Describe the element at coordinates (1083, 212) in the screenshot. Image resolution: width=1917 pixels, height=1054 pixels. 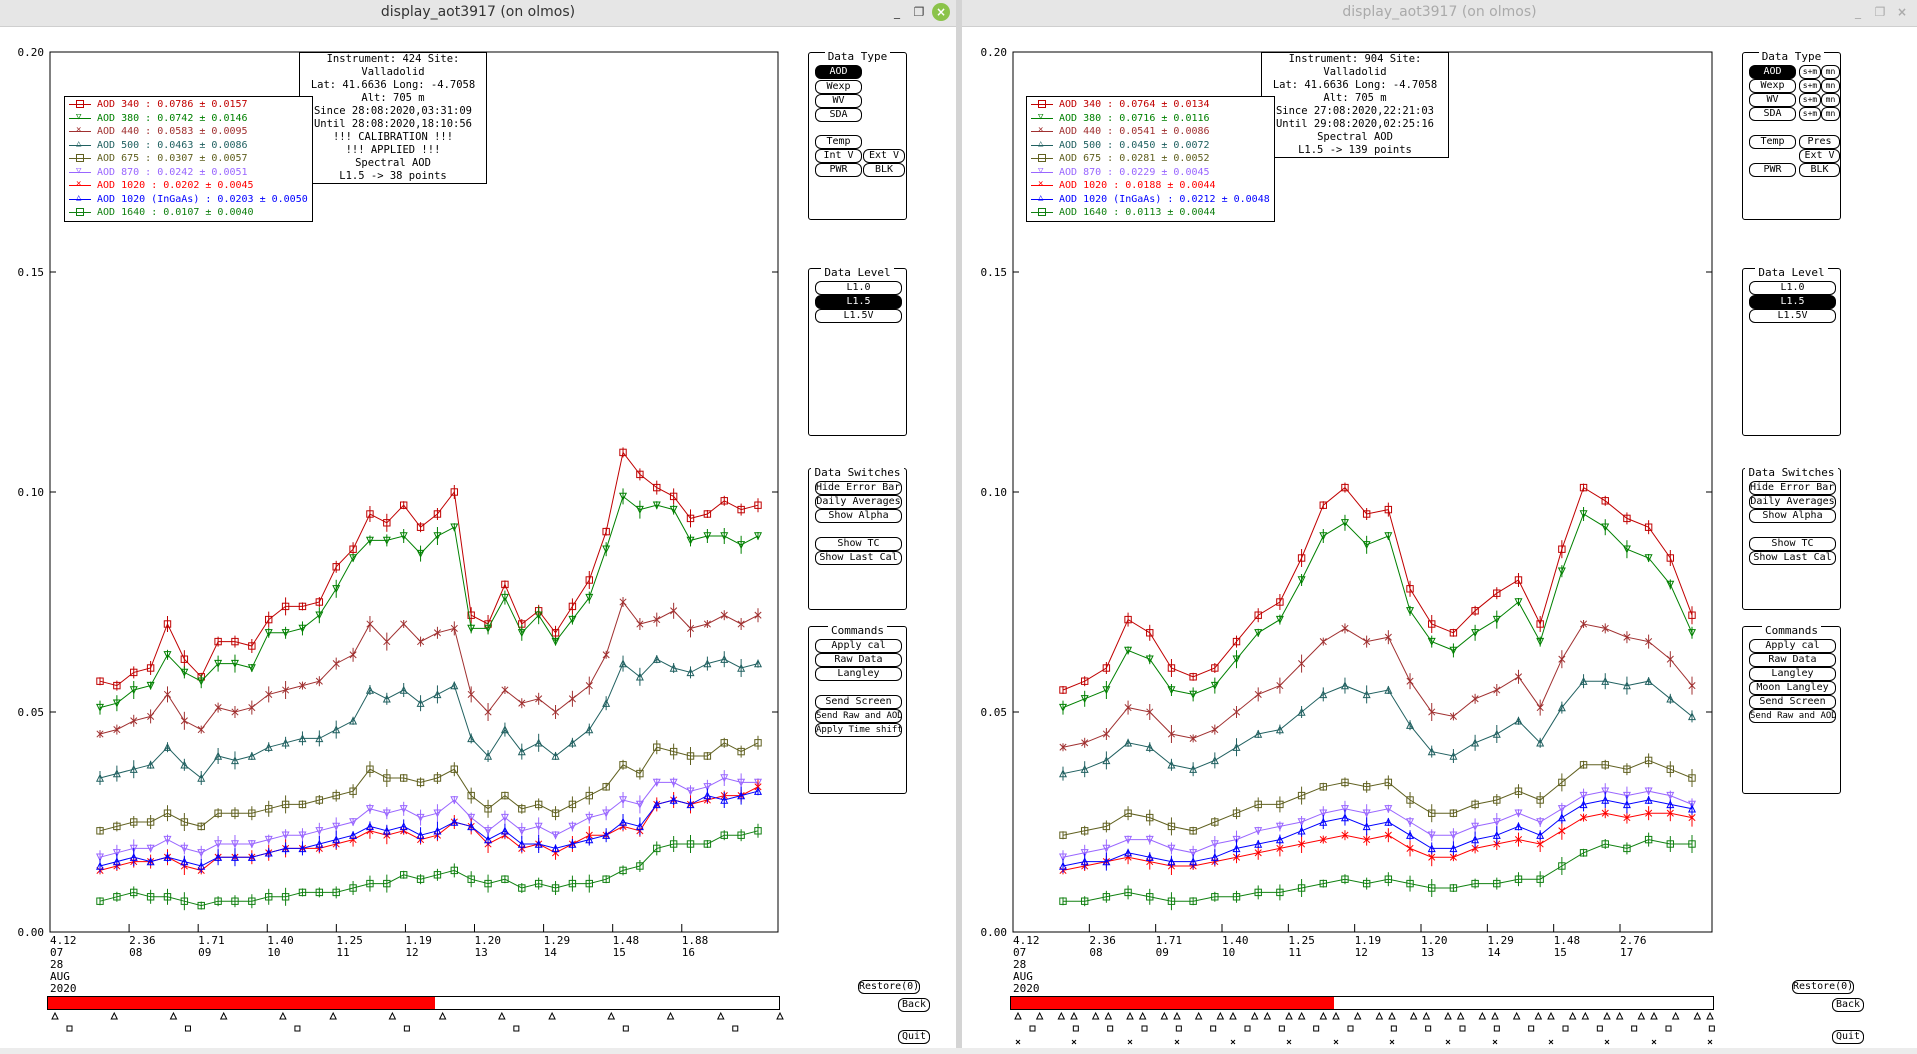
I see `legend-label: AOD 1640` at that location.